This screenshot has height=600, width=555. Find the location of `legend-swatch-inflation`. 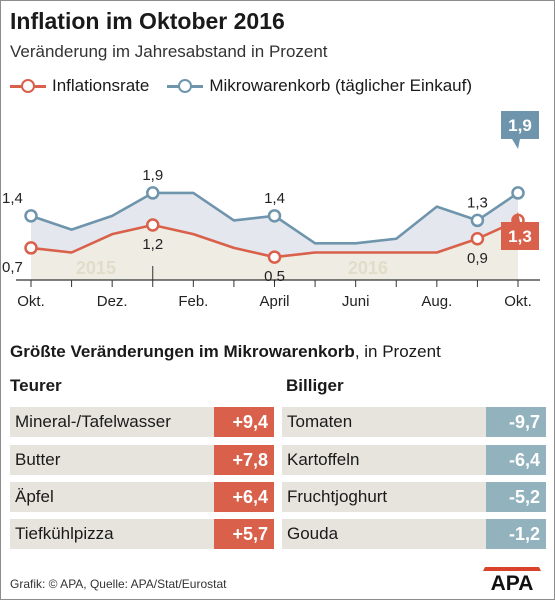

legend-swatch-inflation is located at coordinates (28, 86).